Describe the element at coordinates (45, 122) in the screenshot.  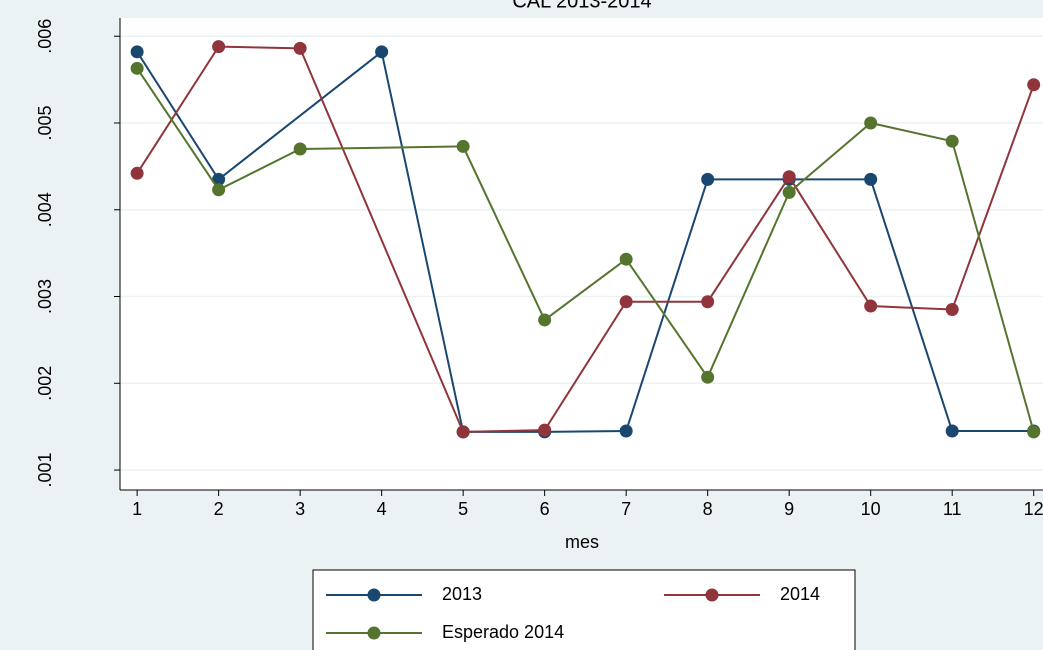
I see `y-tick-label: .005` at that location.